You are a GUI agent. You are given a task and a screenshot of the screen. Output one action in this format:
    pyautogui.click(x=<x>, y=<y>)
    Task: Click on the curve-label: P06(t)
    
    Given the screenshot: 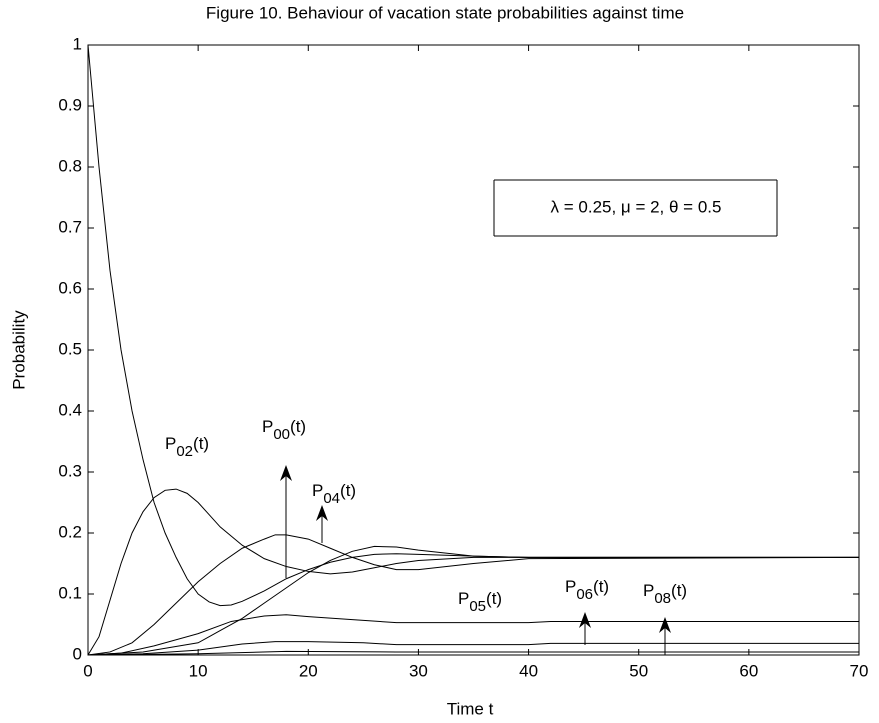 What is the action you would take?
    pyautogui.click(x=587, y=589)
    